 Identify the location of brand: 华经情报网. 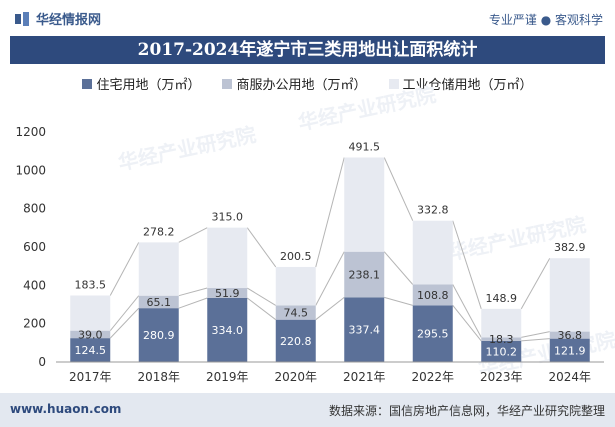
(57, 18).